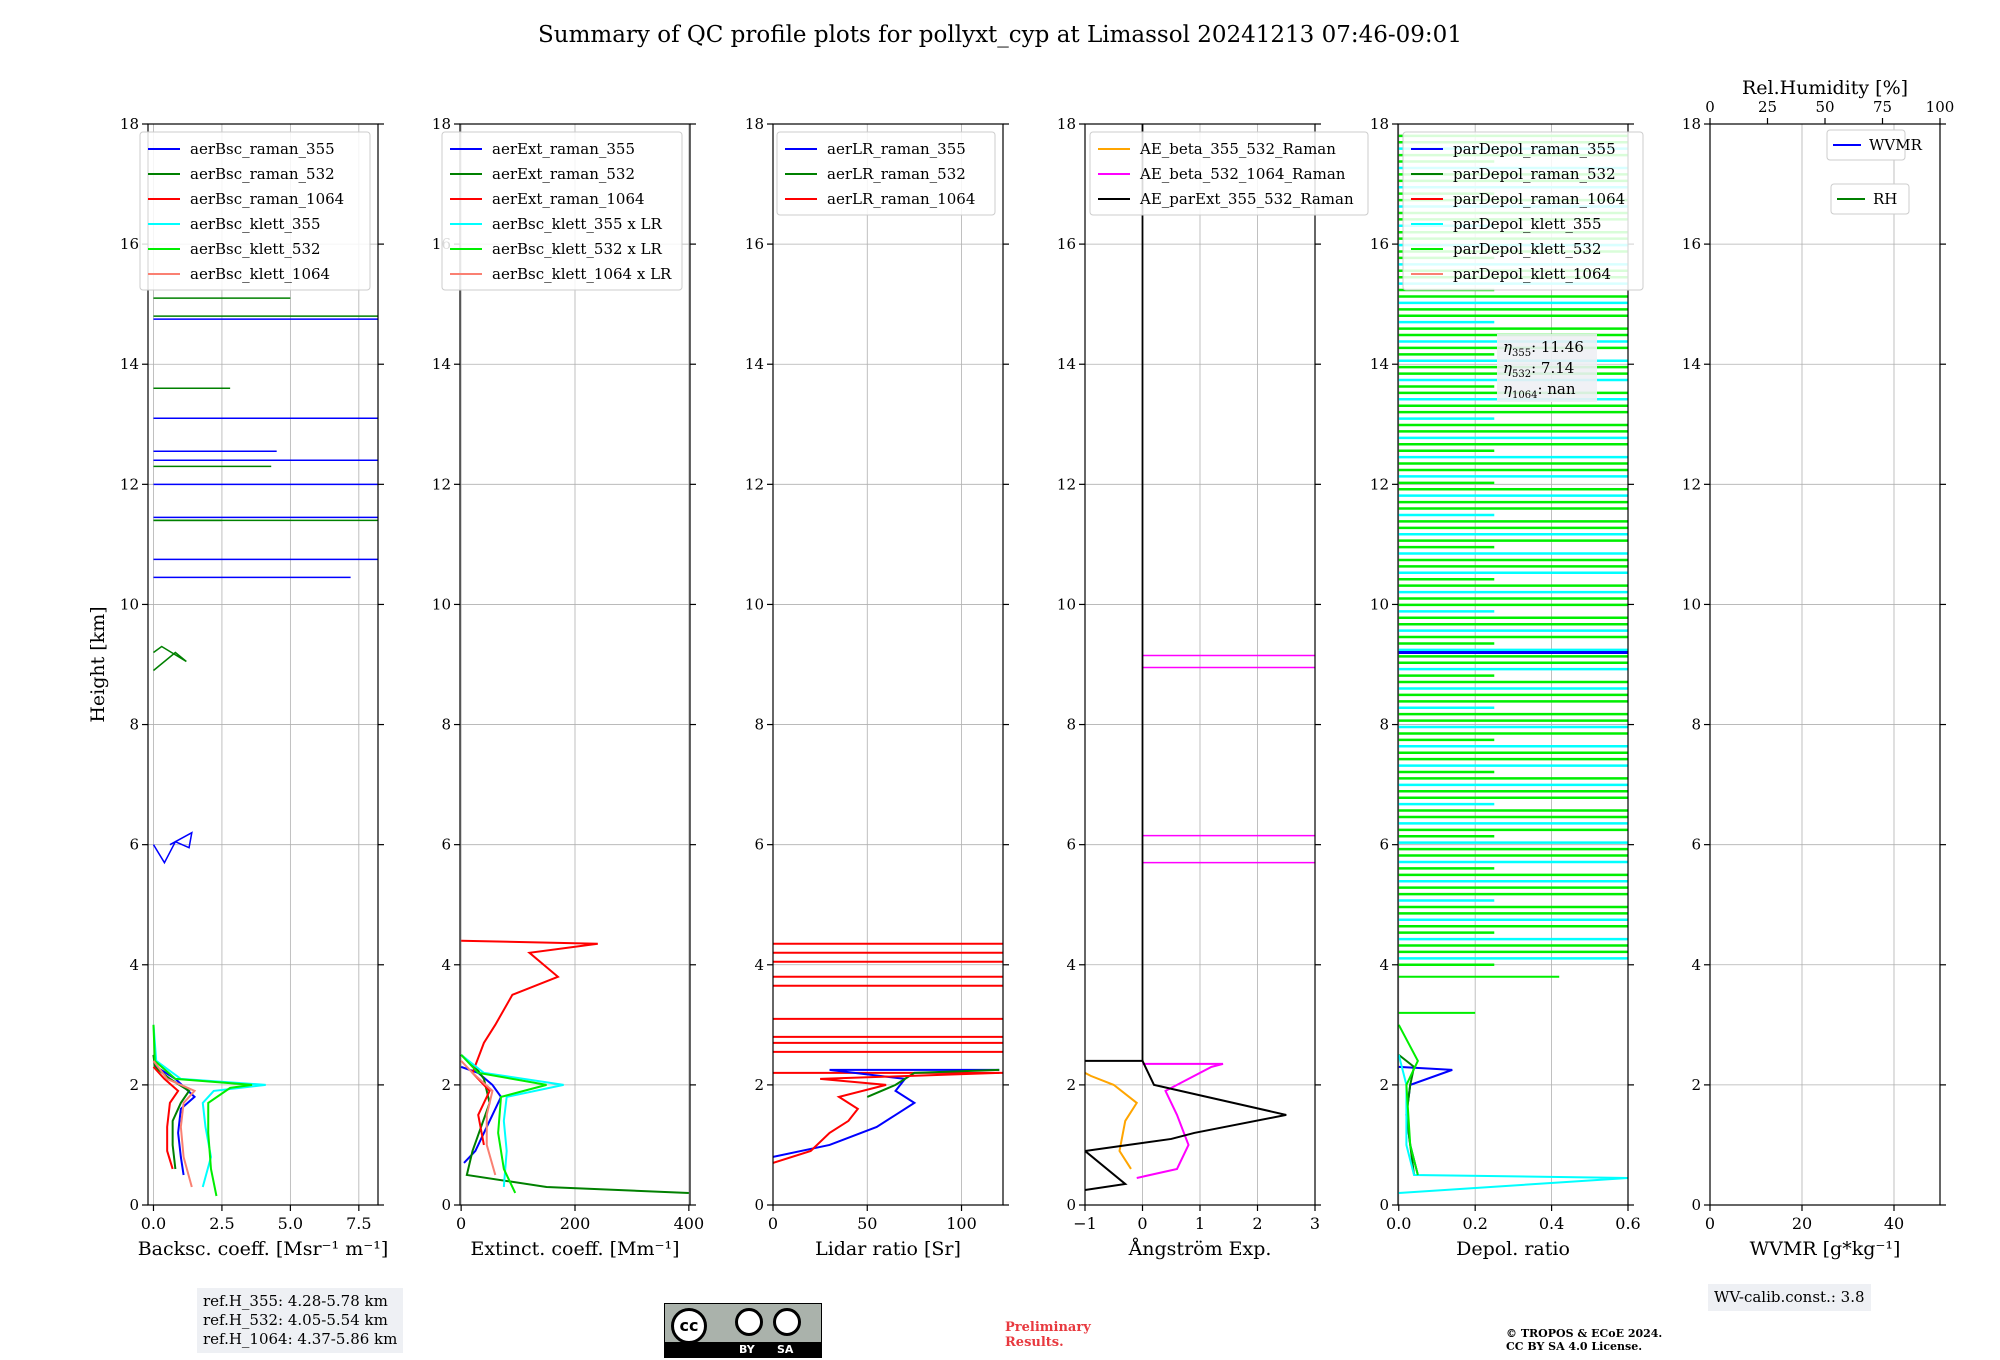  Describe the element at coordinates (1825, 88) in the screenshot. I see `top-x-axis-label: Rel.Humidity [%]` at that location.